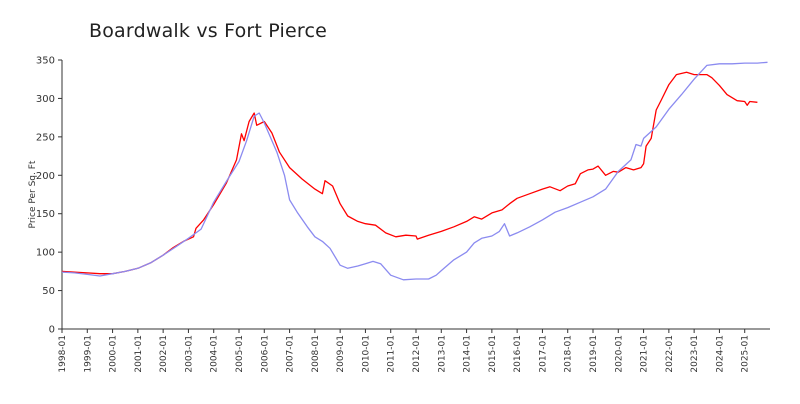 Image resolution: width=800 pixels, height=404 pixels. What do you see at coordinates (341, 354) in the screenshot?
I see `x-tick-label: 2009-01` at bounding box center [341, 354].